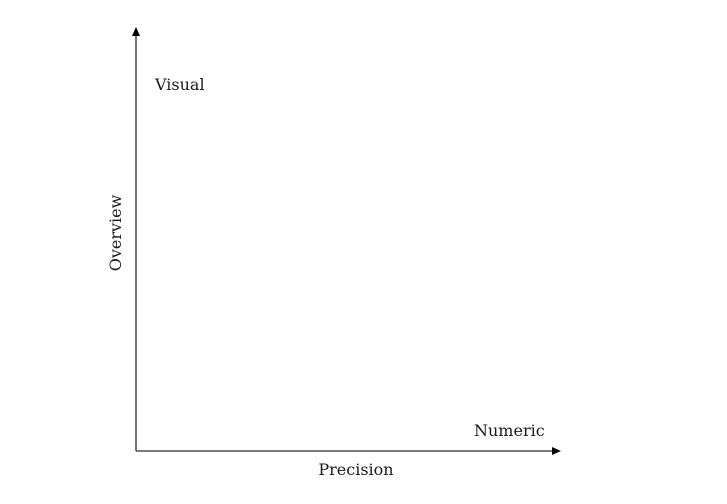  What do you see at coordinates (136, 31) in the screenshot?
I see `y-axis-arrowhead-icon` at bounding box center [136, 31].